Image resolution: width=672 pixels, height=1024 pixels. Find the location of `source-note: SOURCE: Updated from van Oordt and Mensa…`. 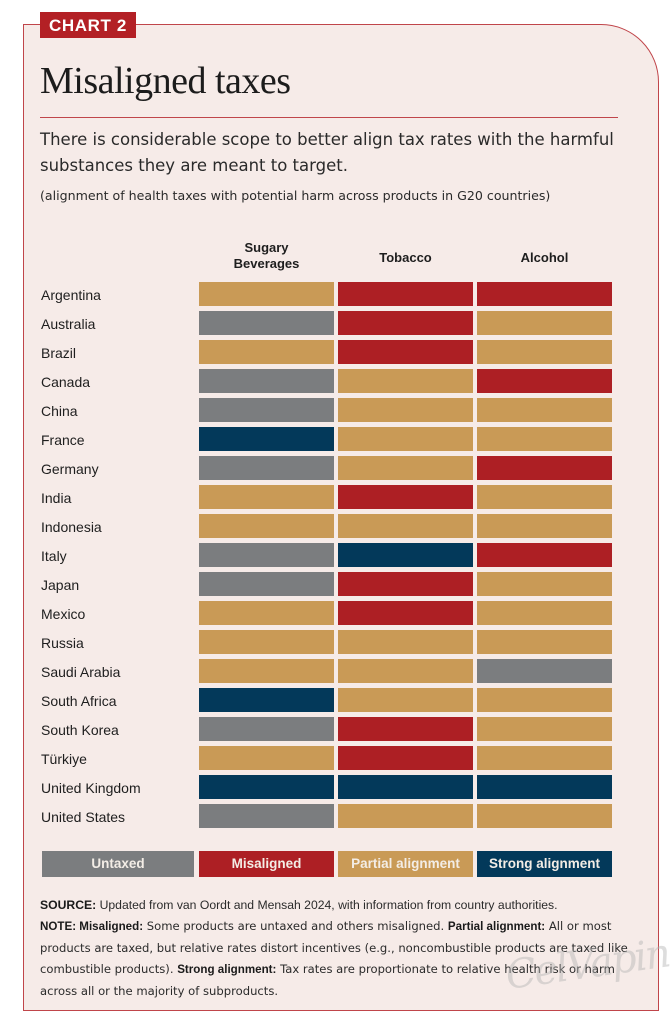

source-note: SOURCE: Updated from van Oordt and Mensa… is located at coordinates (335, 905).